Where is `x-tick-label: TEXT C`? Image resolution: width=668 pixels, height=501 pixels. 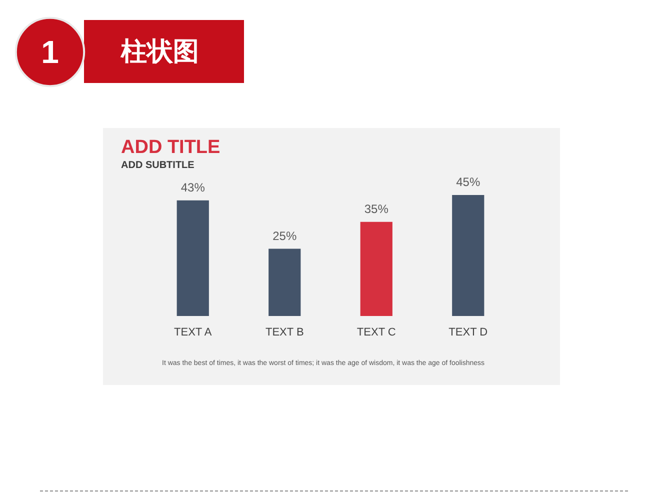
x-tick-label: TEXT C is located at coordinates (376, 332).